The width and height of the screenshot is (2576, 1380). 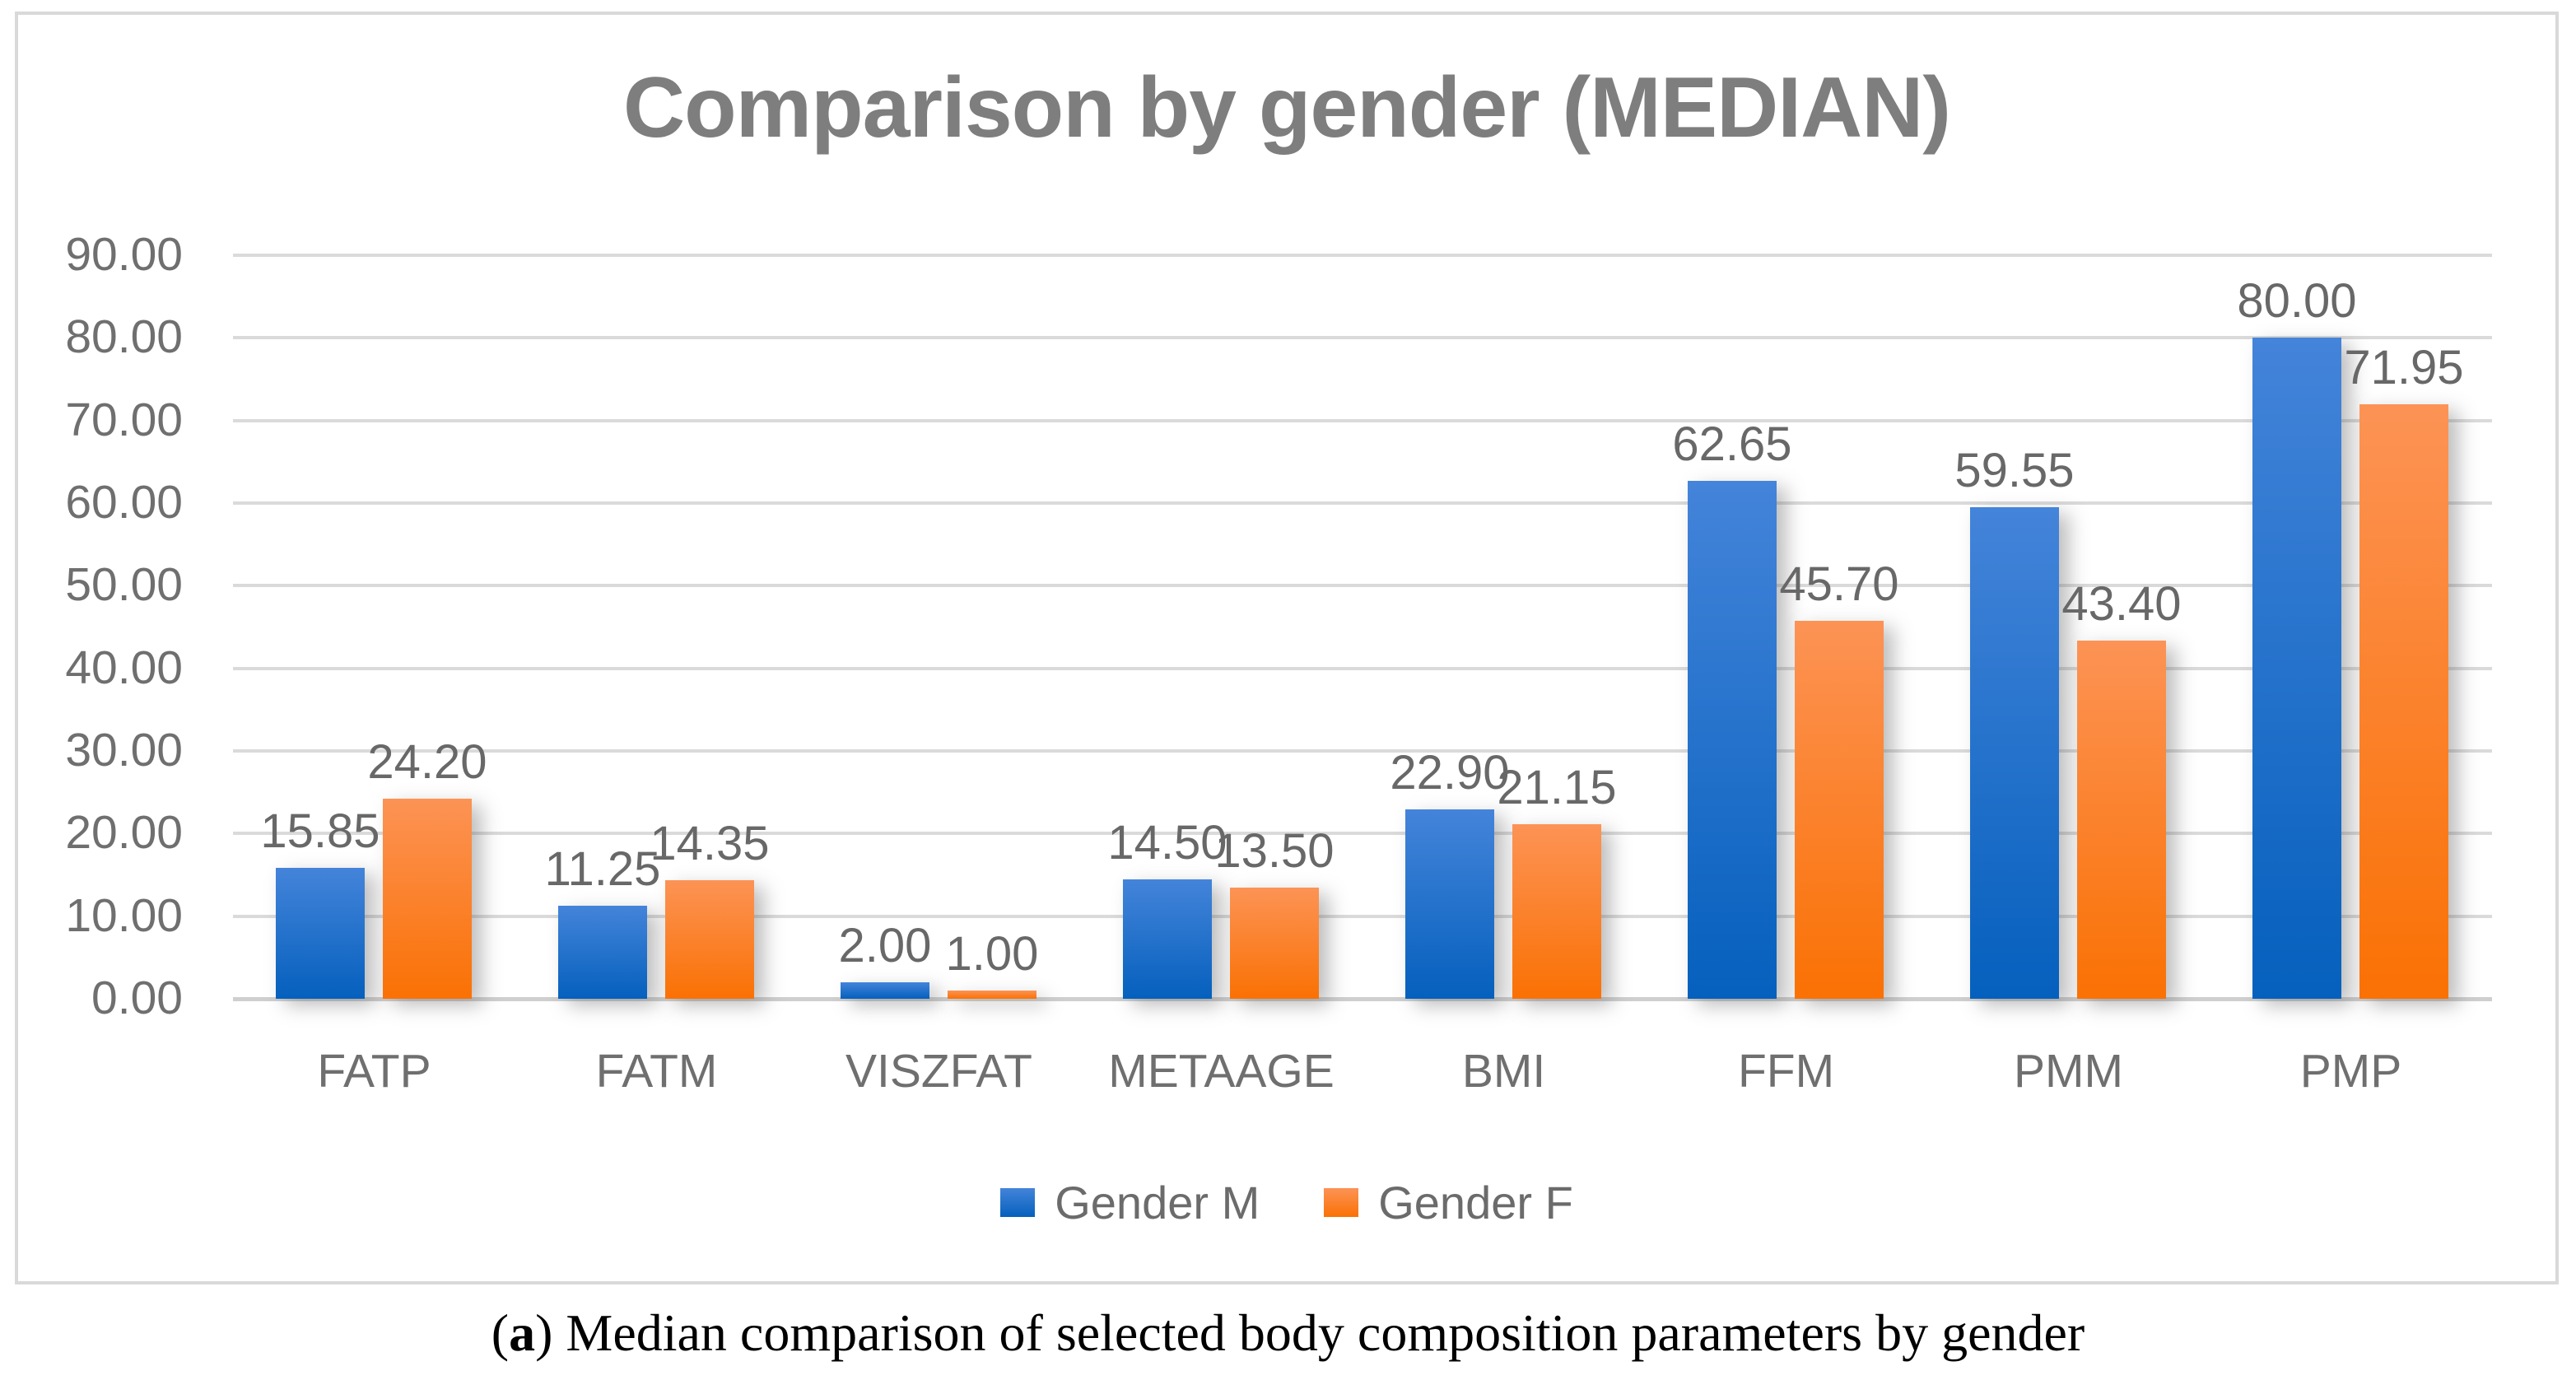 What do you see at coordinates (124, 915) in the screenshot?
I see `y-tick-label: 10.00` at bounding box center [124, 915].